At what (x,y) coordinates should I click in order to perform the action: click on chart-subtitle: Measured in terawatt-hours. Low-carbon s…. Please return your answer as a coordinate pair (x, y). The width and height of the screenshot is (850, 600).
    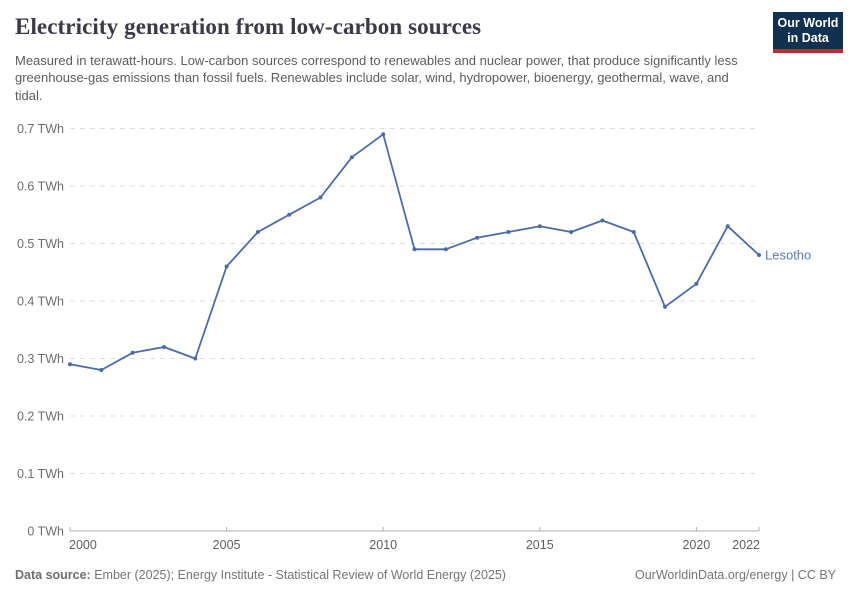
    Looking at the image, I should click on (376, 78).